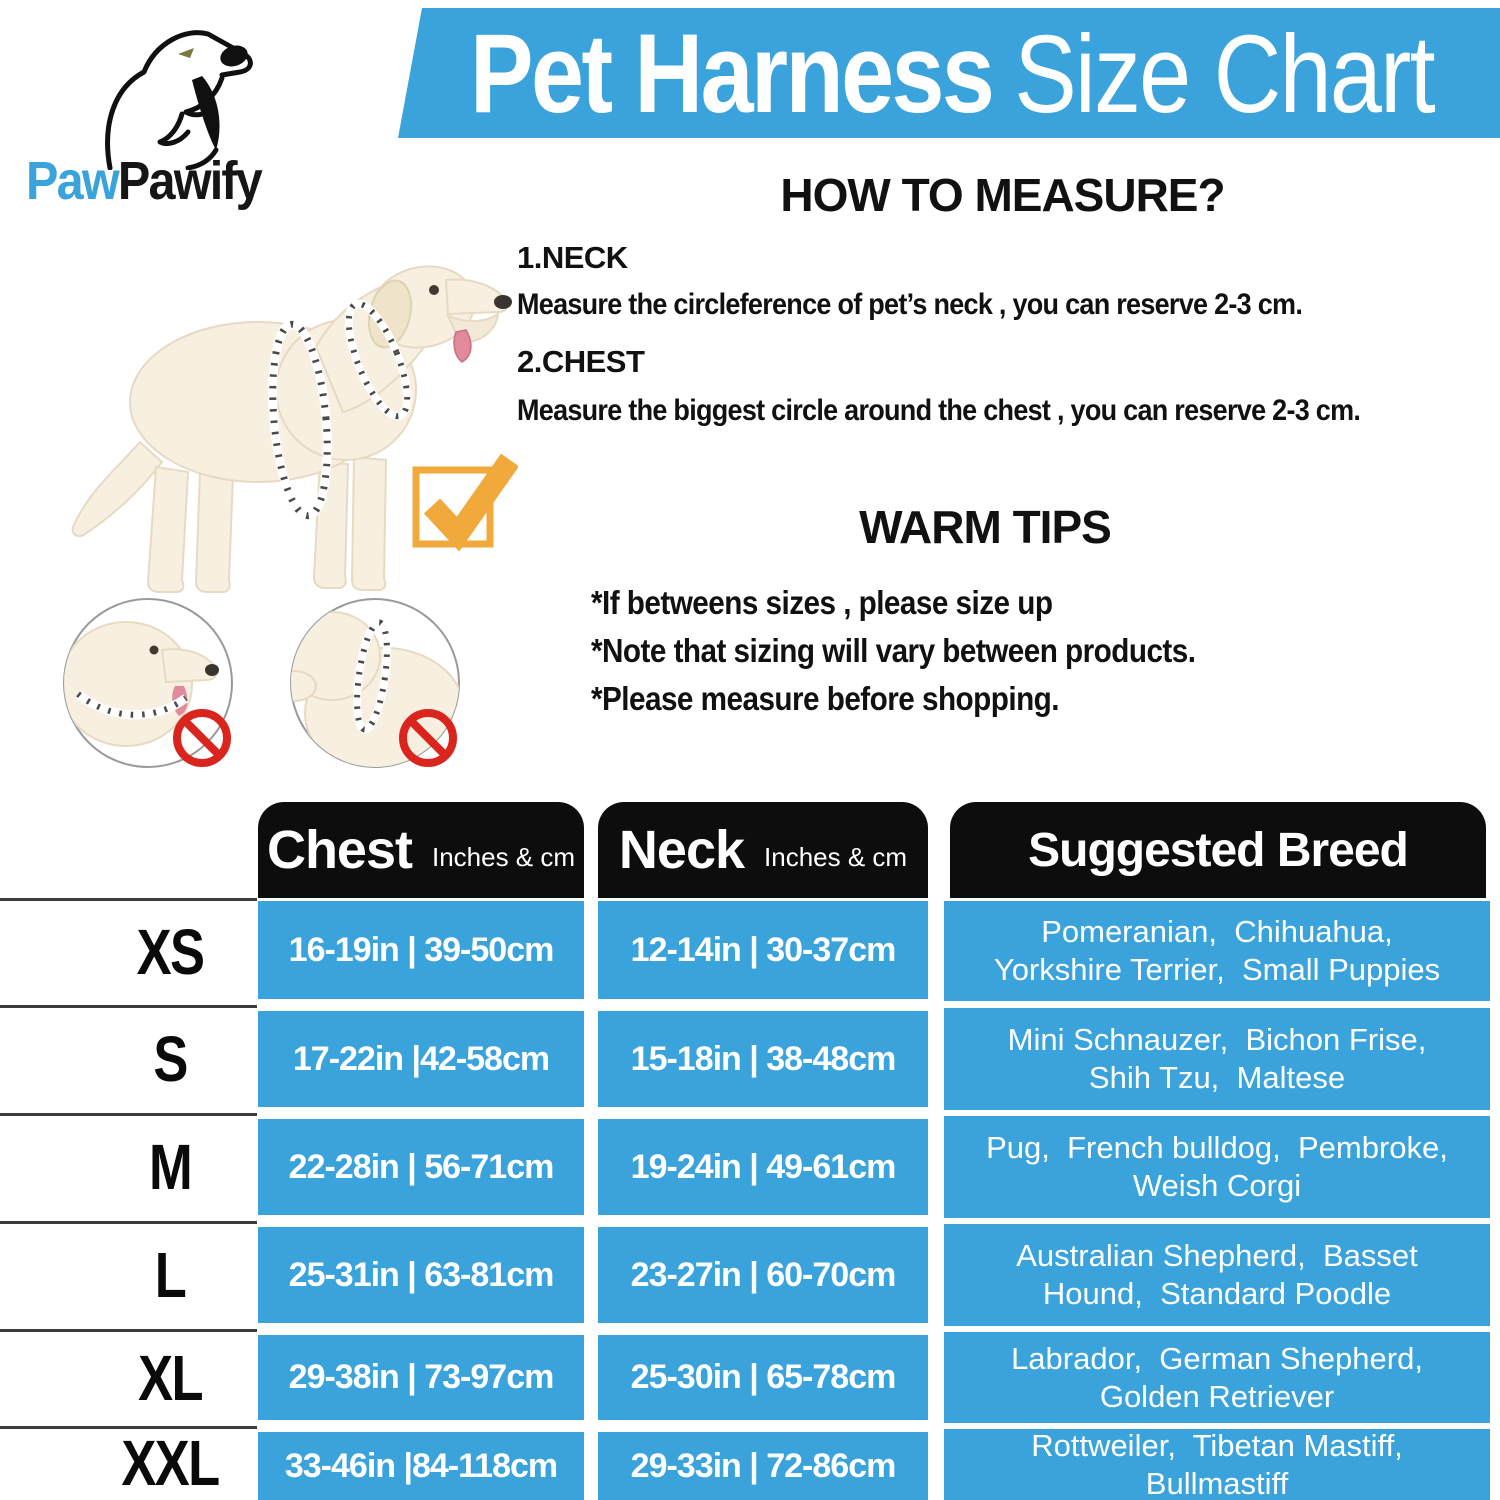 The image size is (1500, 1500). What do you see at coordinates (1224, 74) in the screenshot?
I see `page-title-light: Size Chart` at bounding box center [1224, 74].